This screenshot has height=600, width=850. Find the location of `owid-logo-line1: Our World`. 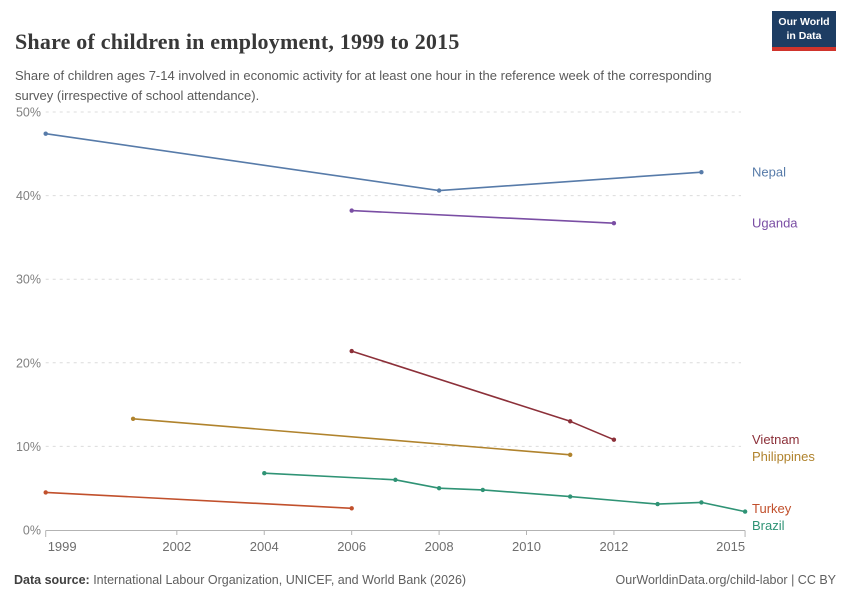

owid-logo-line1: Our World is located at coordinates (804, 22).